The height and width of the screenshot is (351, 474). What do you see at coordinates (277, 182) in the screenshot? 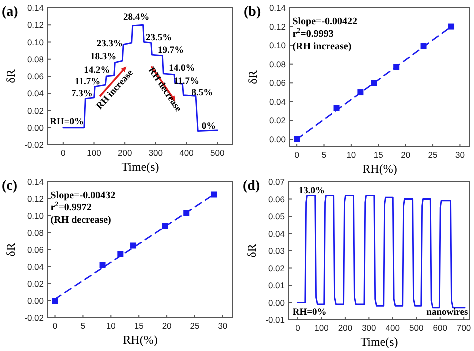
I see `y-tick-label: 0.07` at bounding box center [277, 182].